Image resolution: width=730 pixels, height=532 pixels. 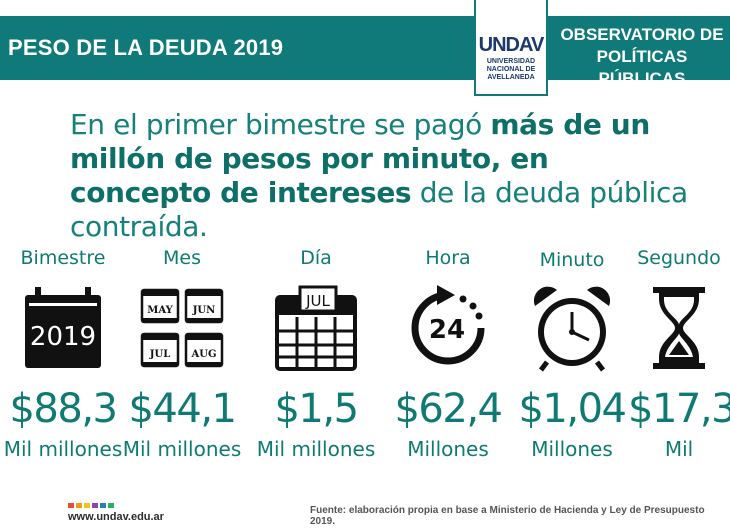 What do you see at coordinates (182, 327) in the screenshot?
I see `months-calendar-icon: MAY JUN JUL AUG` at bounding box center [182, 327].